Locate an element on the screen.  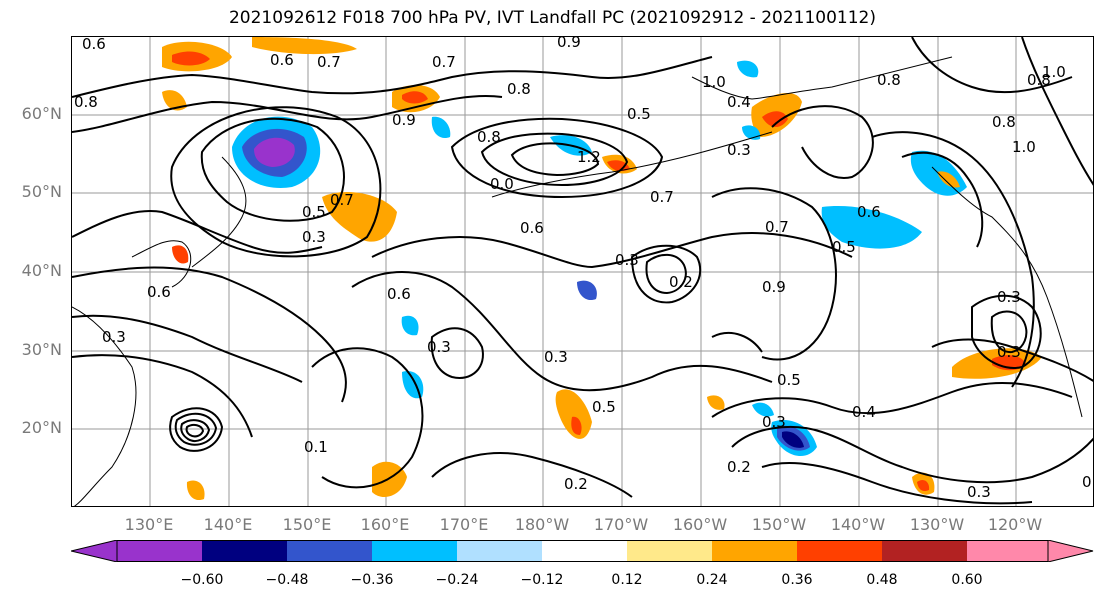
colorbar-tick: −0.12 is located at coordinates (542, 580).